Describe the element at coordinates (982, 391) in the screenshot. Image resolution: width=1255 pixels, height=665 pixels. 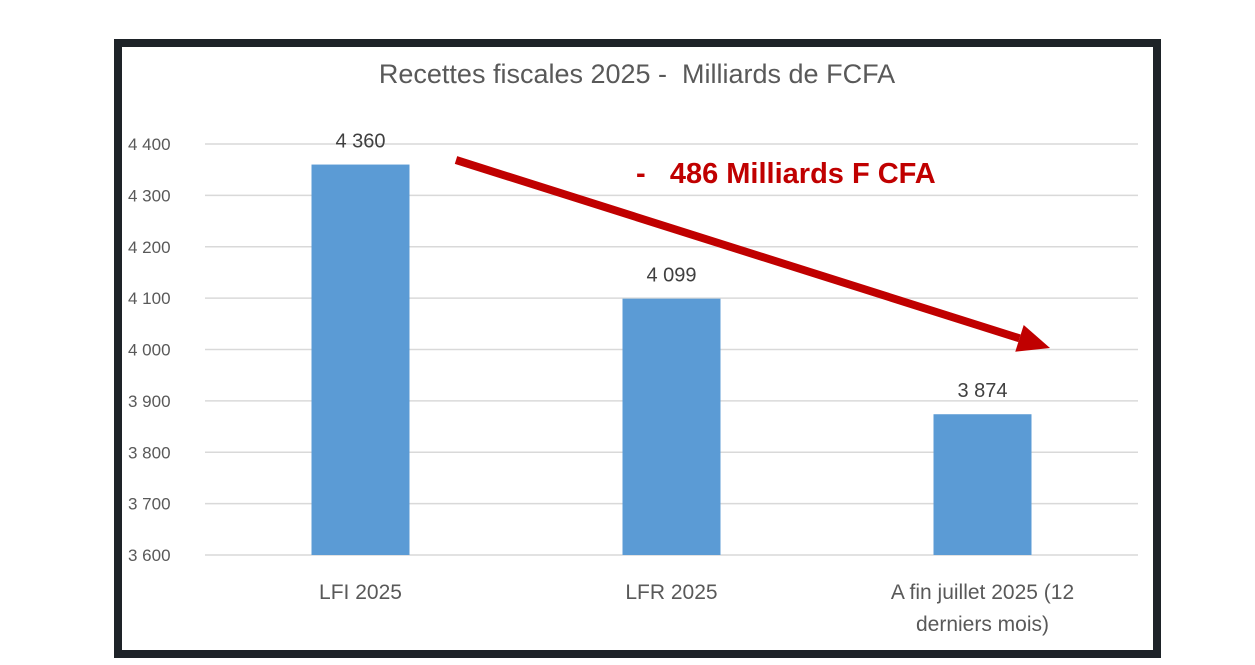
I see `data-label: 3 874` at that location.